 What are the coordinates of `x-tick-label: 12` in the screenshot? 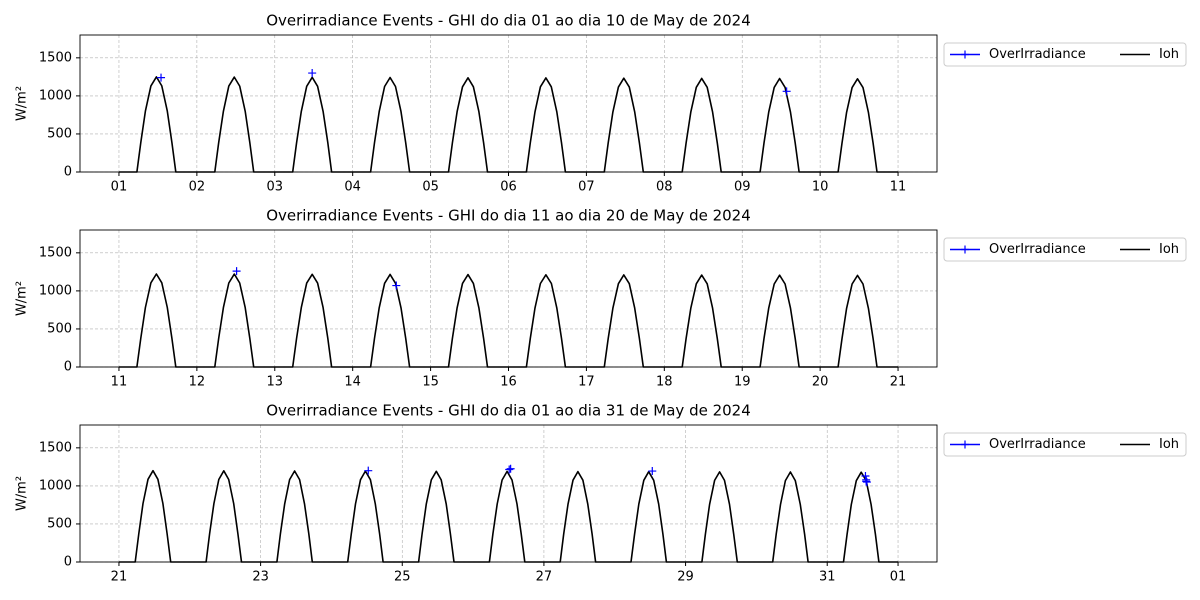 It's located at (197, 382).